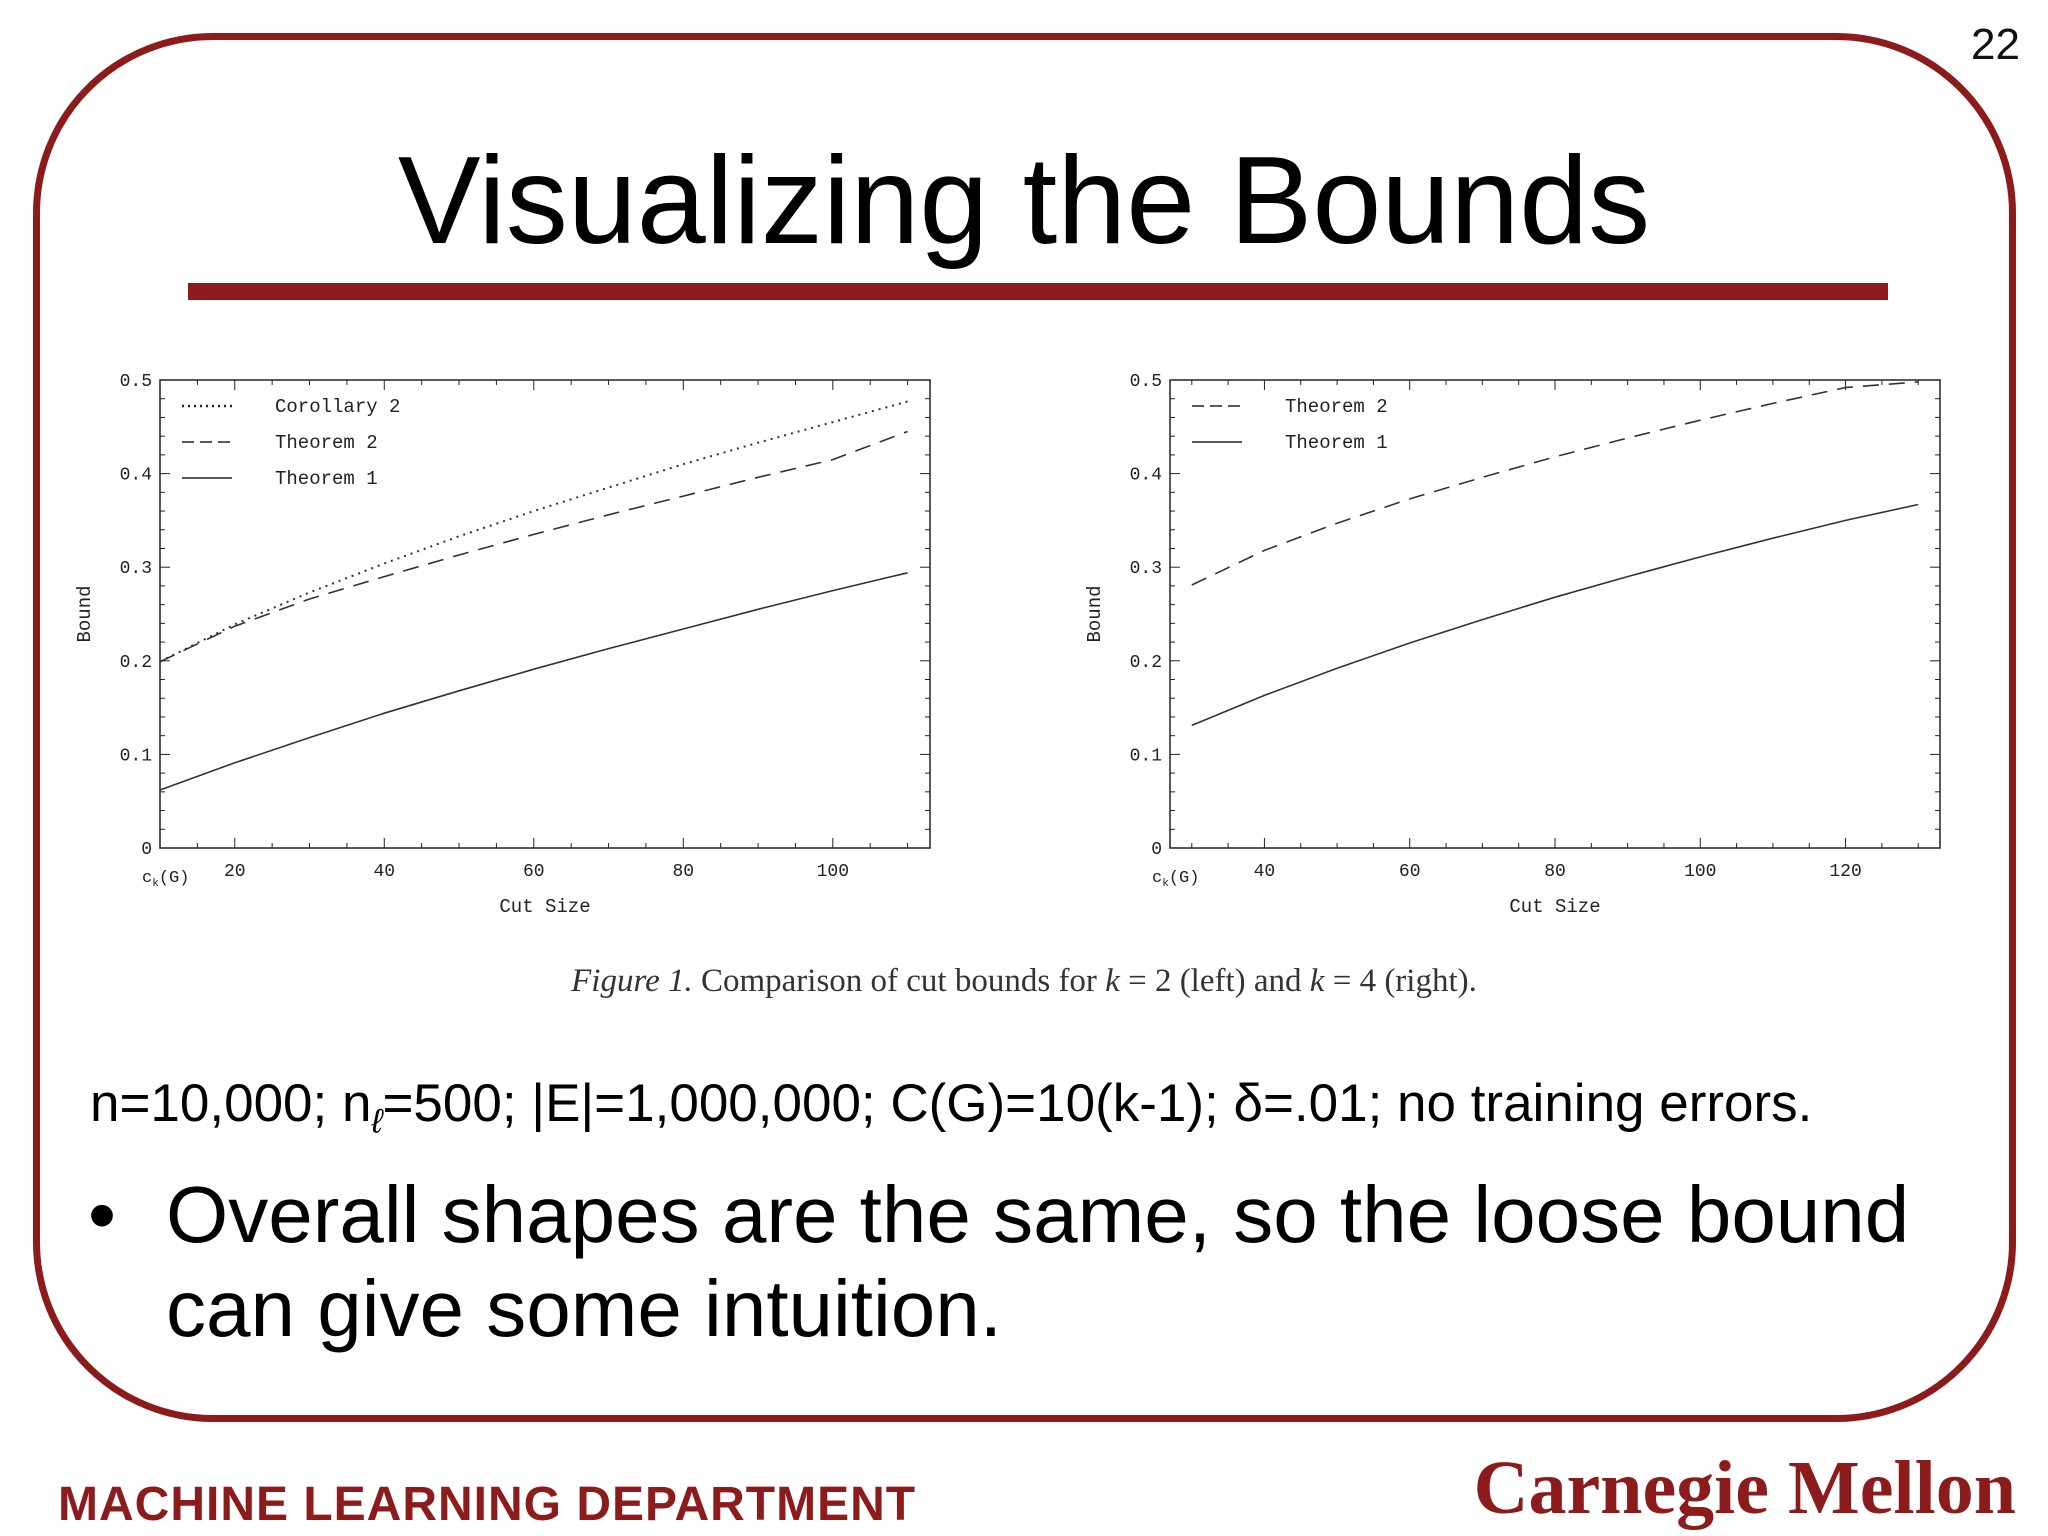 The image size is (2048, 1536). What do you see at coordinates (1317, 981) in the screenshot?
I see `caption-k2: k` at bounding box center [1317, 981].